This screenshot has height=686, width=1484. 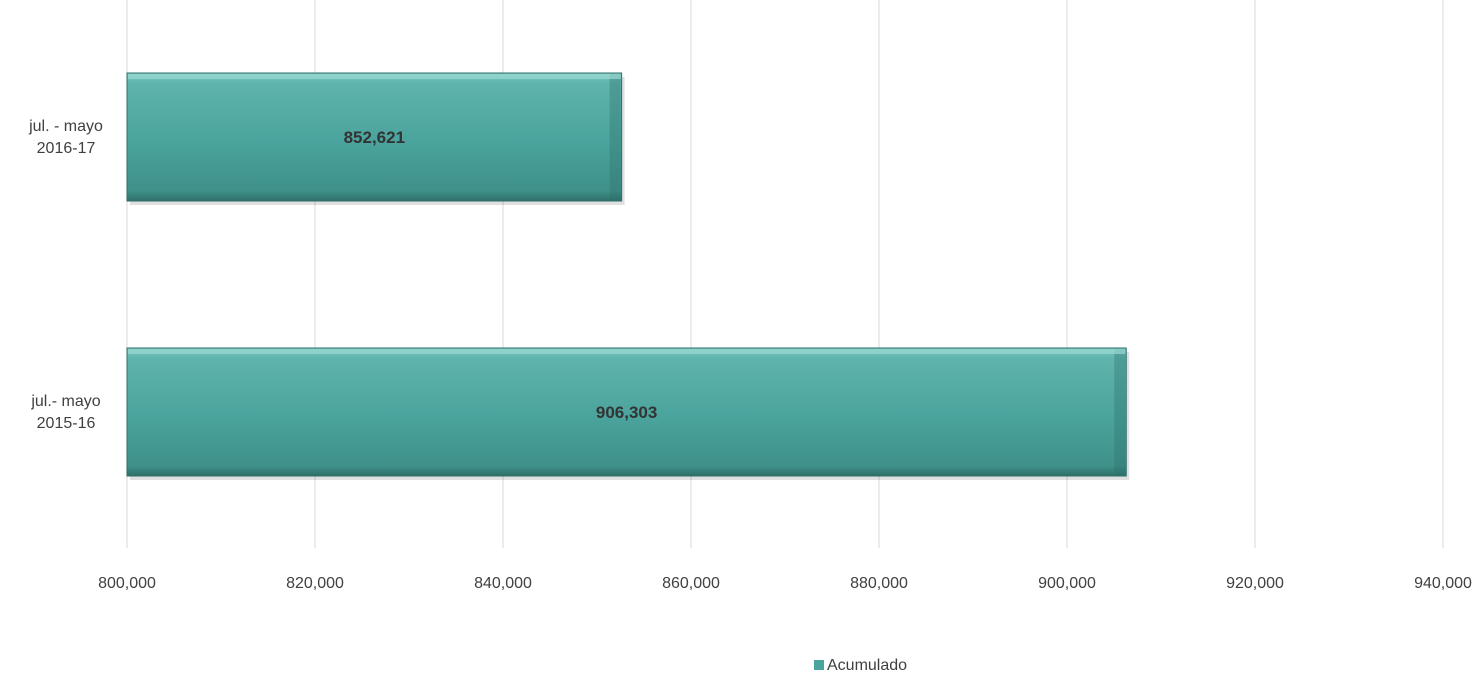 I want to click on legend: Acumulado, so click(x=860, y=665).